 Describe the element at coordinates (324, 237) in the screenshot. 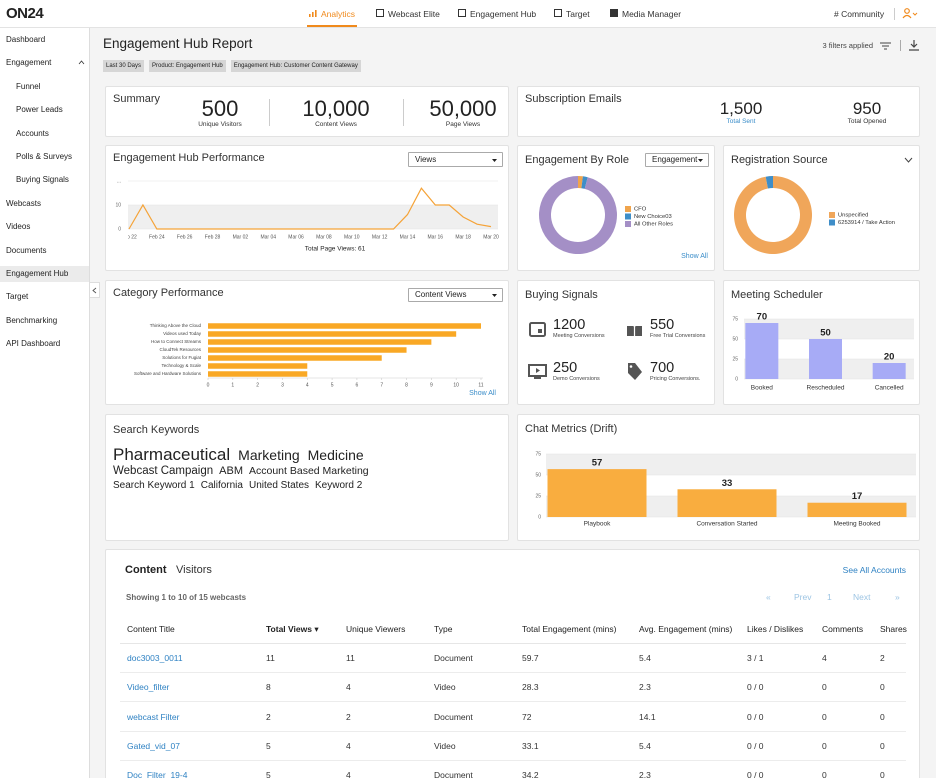

I see `x-tick-label: Mar 08` at that location.